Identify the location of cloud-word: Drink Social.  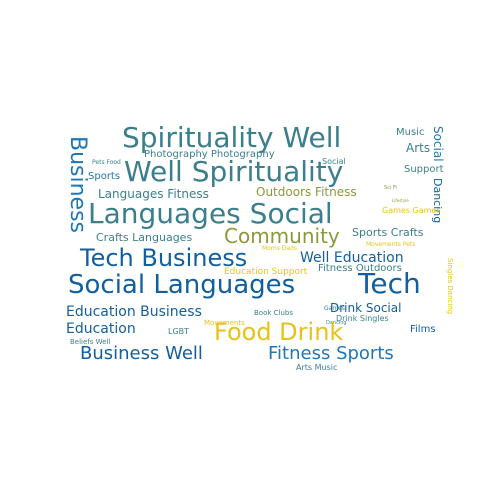
(366, 308).